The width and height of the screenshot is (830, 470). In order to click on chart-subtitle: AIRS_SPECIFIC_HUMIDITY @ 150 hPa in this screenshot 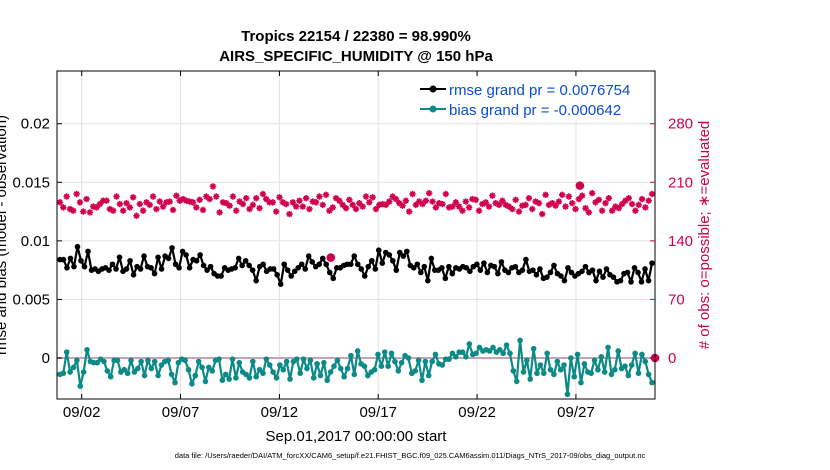, I will do `click(356, 56)`.